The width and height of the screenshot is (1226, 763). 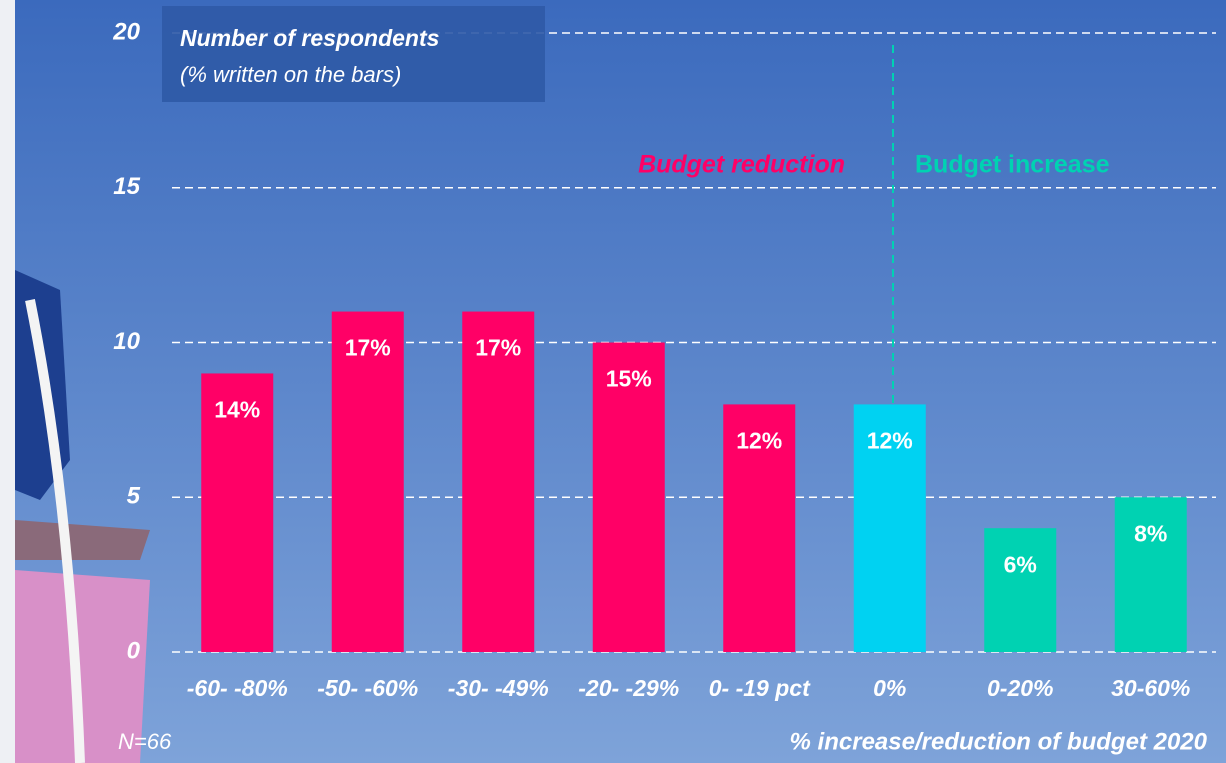 What do you see at coordinates (145, 741) in the screenshot?
I see `note: N=66` at bounding box center [145, 741].